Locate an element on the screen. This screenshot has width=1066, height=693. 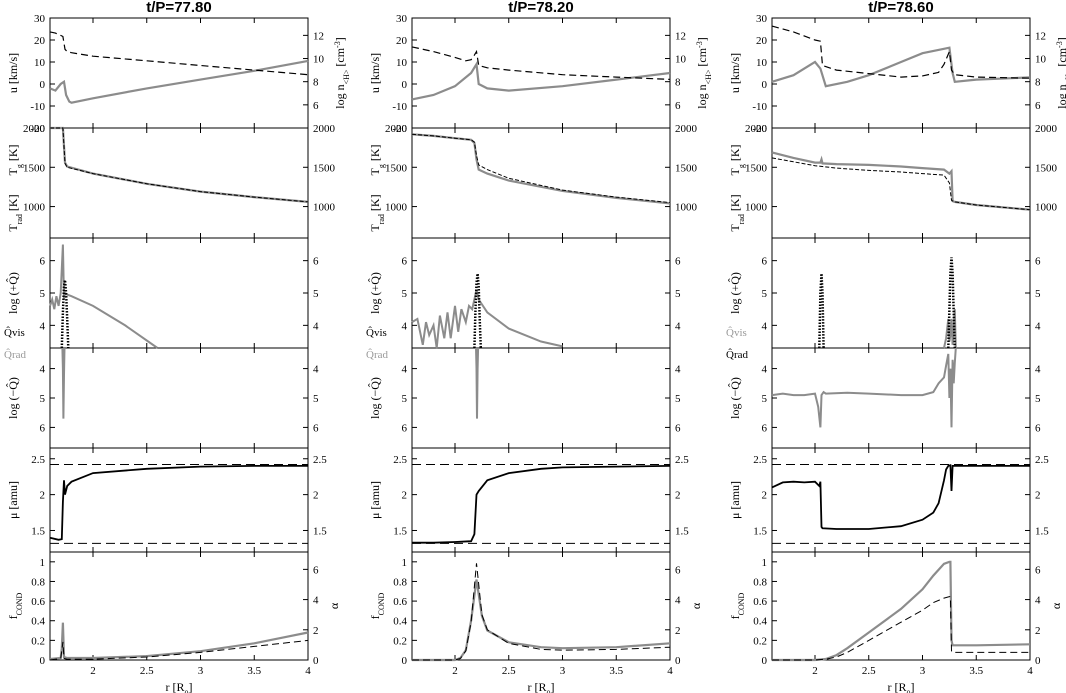
series-u is located at coordinates (901, 67).